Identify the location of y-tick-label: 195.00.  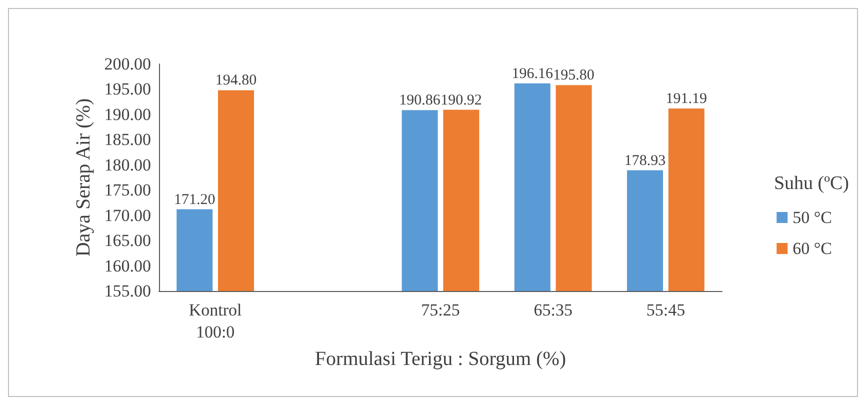
(127, 89).